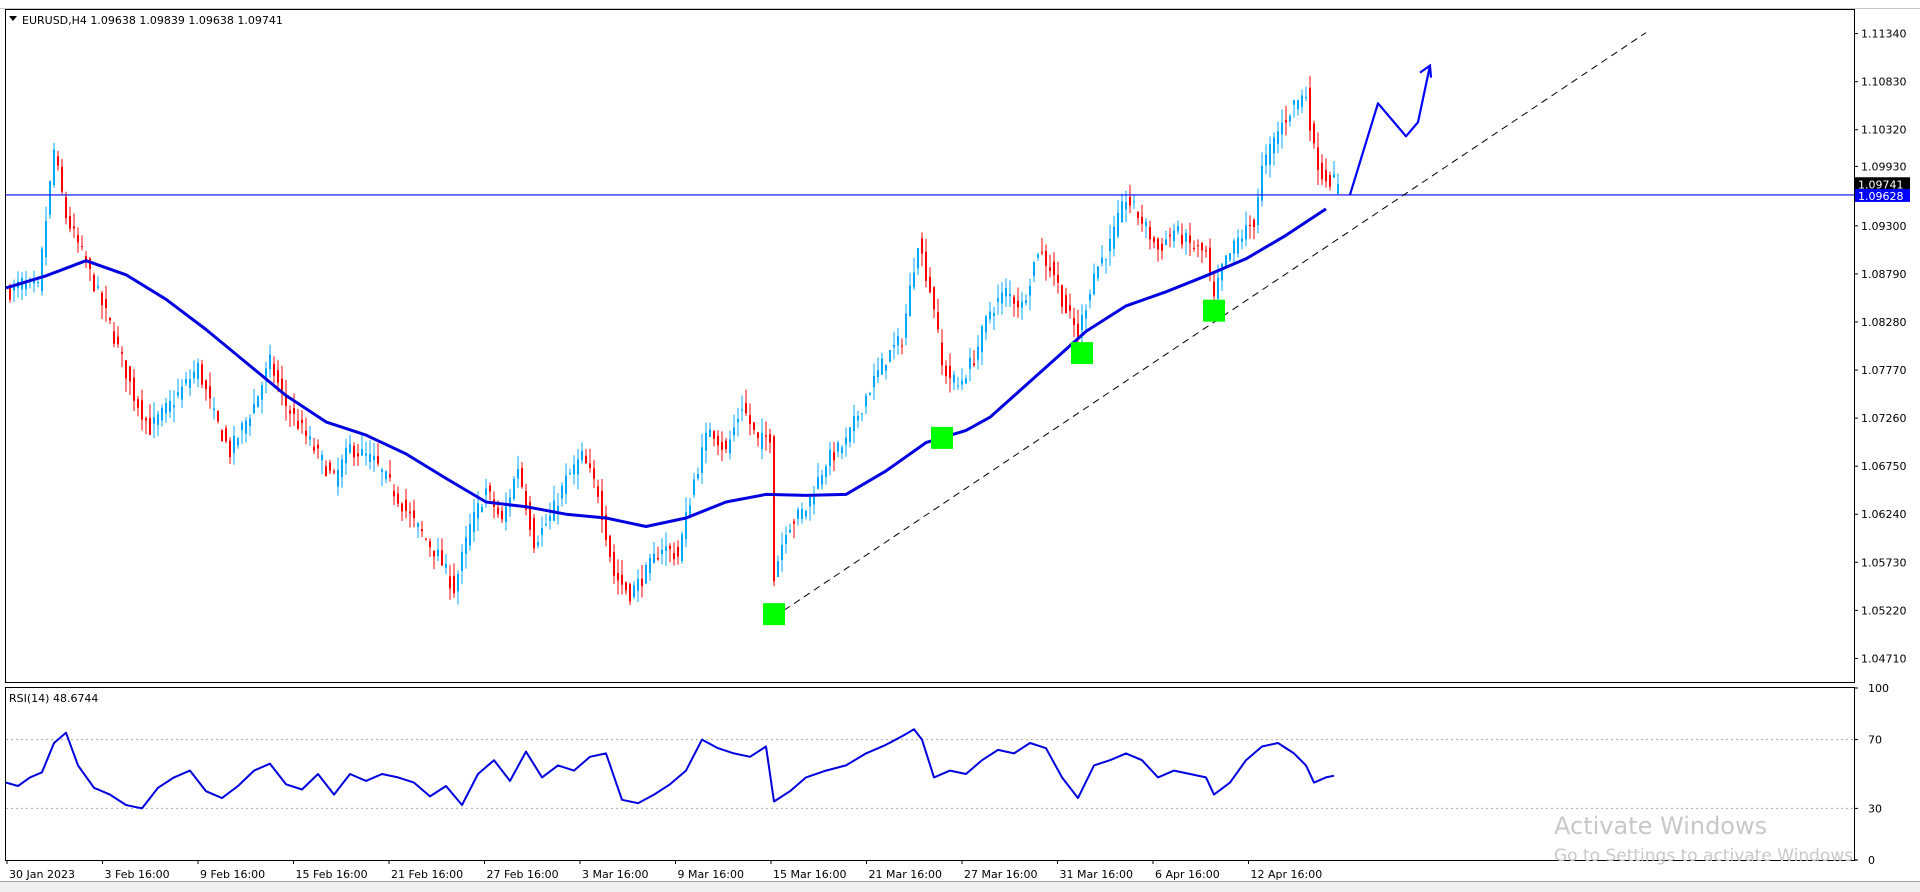 This screenshot has width=1920, height=892. What do you see at coordinates (960, 4) in the screenshot?
I see `top-tab-strip` at bounding box center [960, 4].